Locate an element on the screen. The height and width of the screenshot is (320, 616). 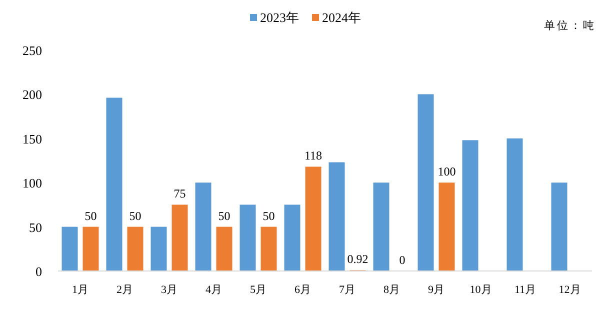
x-tick-label: 11月 is located at coordinates (525, 290).